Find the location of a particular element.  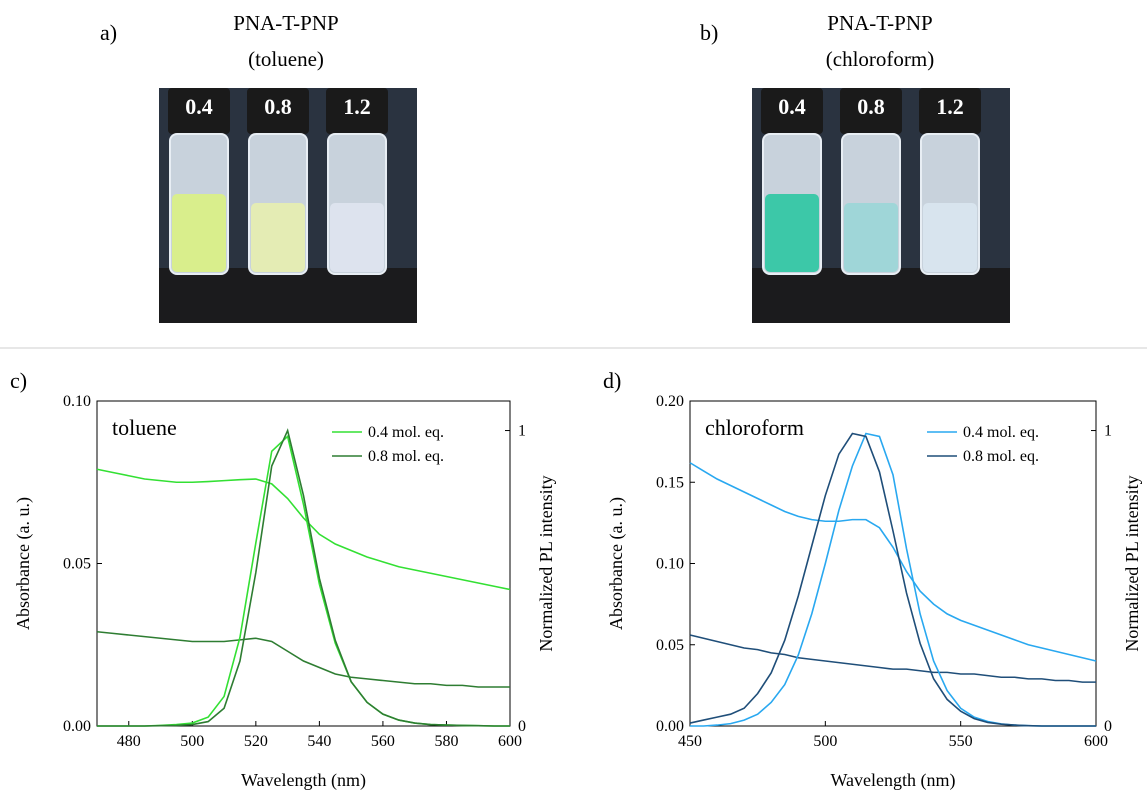

x-tick-label: 520 is located at coordinates (256, 741).